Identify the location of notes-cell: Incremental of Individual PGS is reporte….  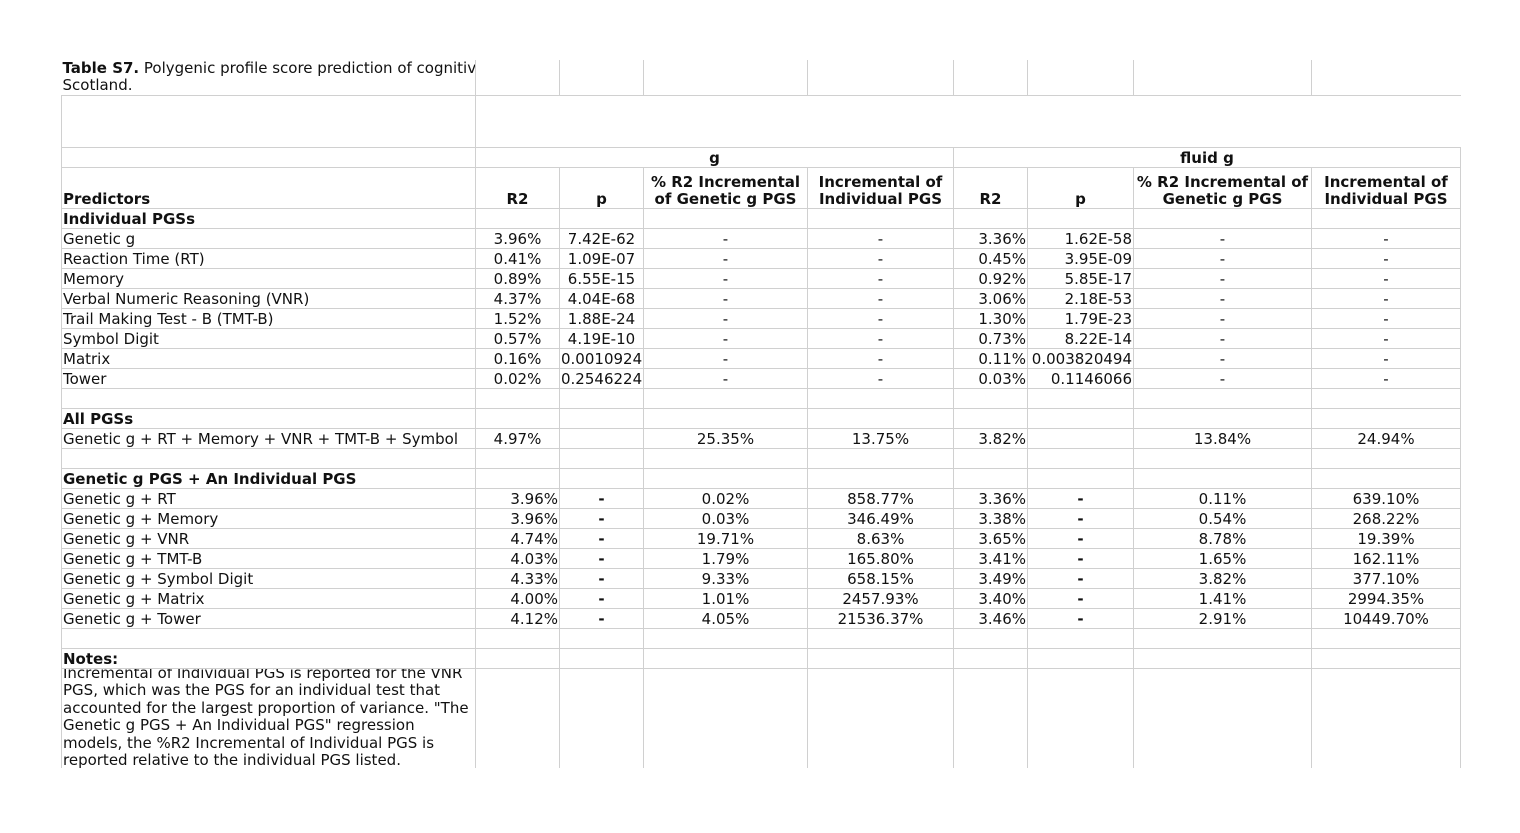
(268, 717).